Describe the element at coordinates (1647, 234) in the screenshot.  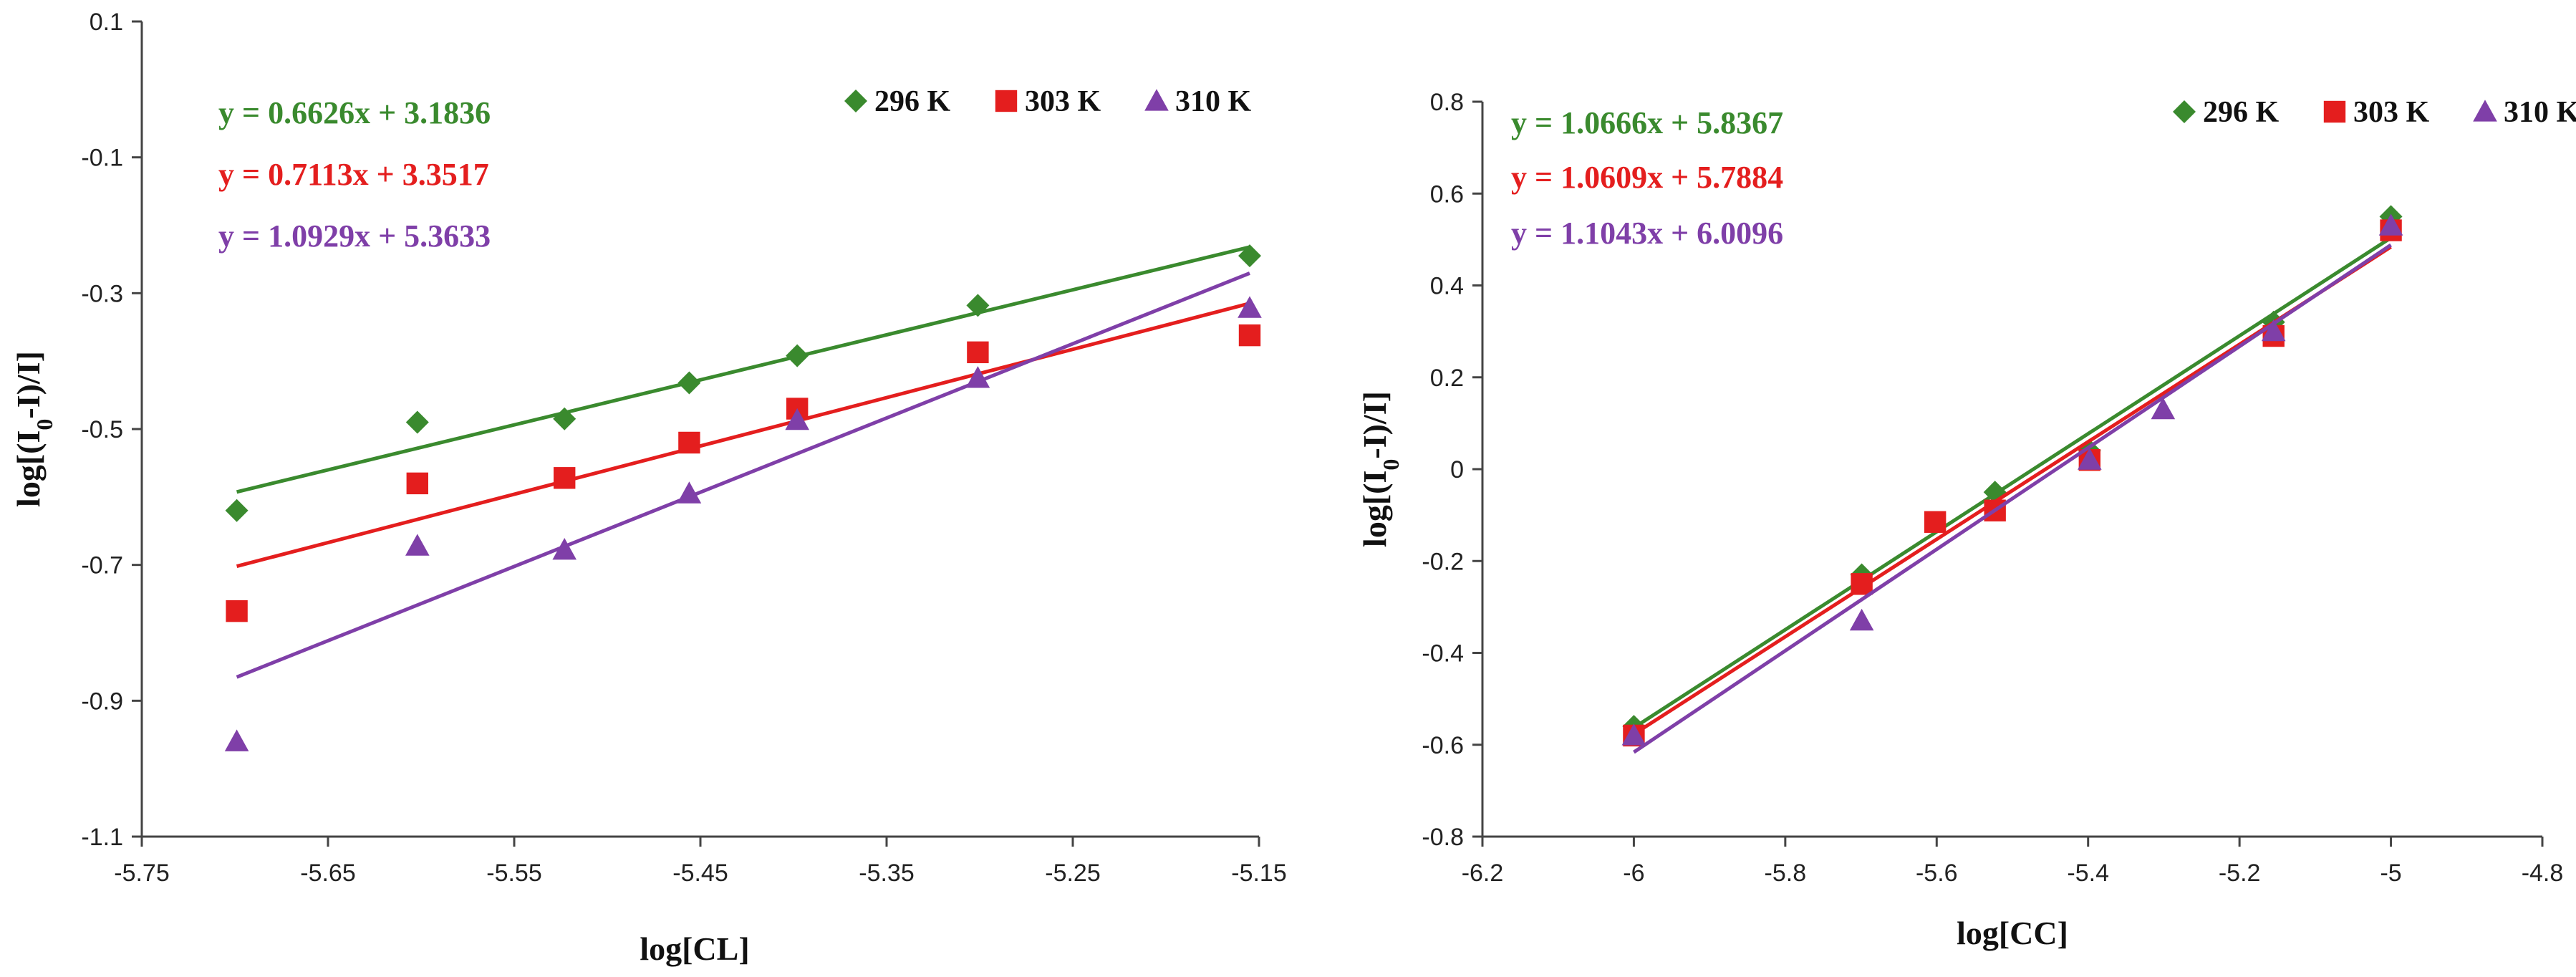
I see `trendline-equation: y = 1.1043x + 6.0096` at that location.